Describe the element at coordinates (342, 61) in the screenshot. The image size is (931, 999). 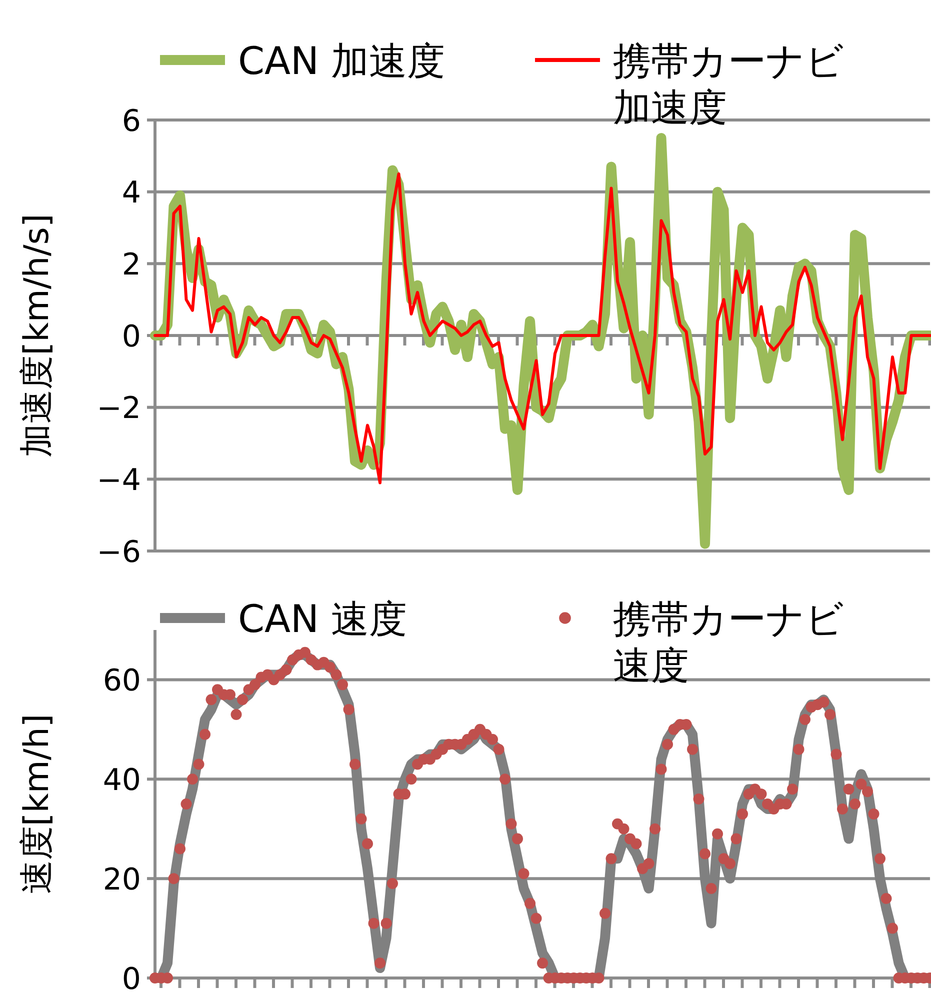
I see `legend-label: CAN 加速度` at that location.